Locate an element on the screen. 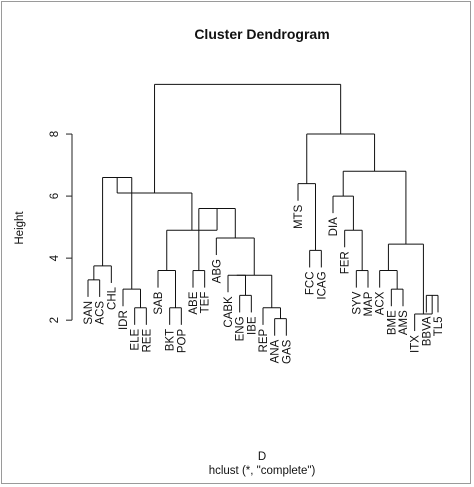 This screenshot has width=474, height=487. leaf-label: MAP is located at coordinates (369, 303).